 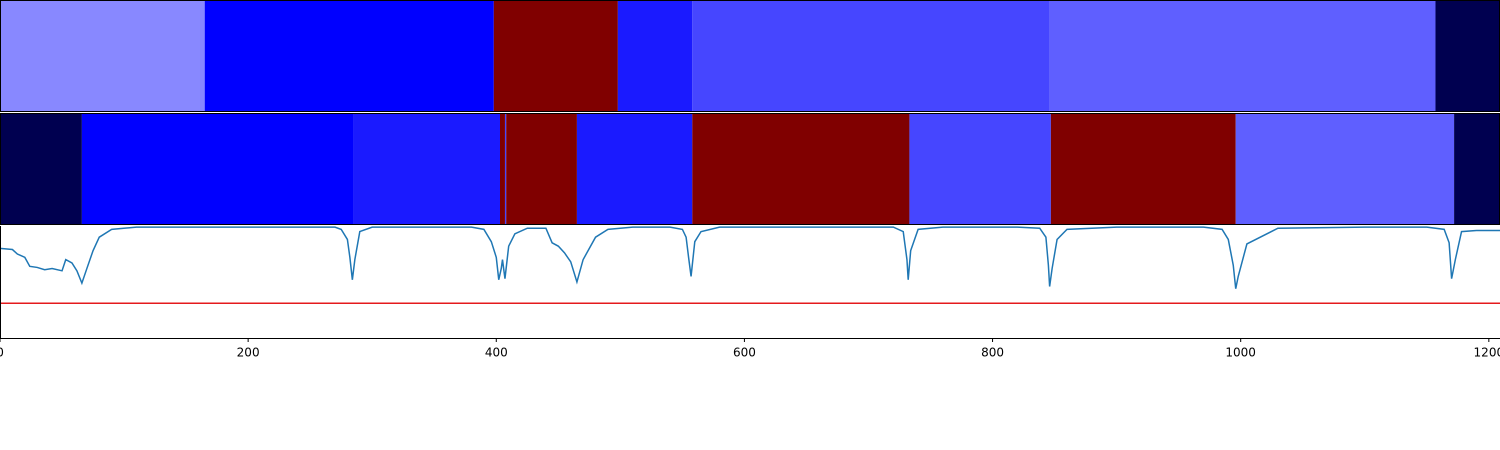 I want to click on x-tick-label: 1200, so click(x=1487, y=353).